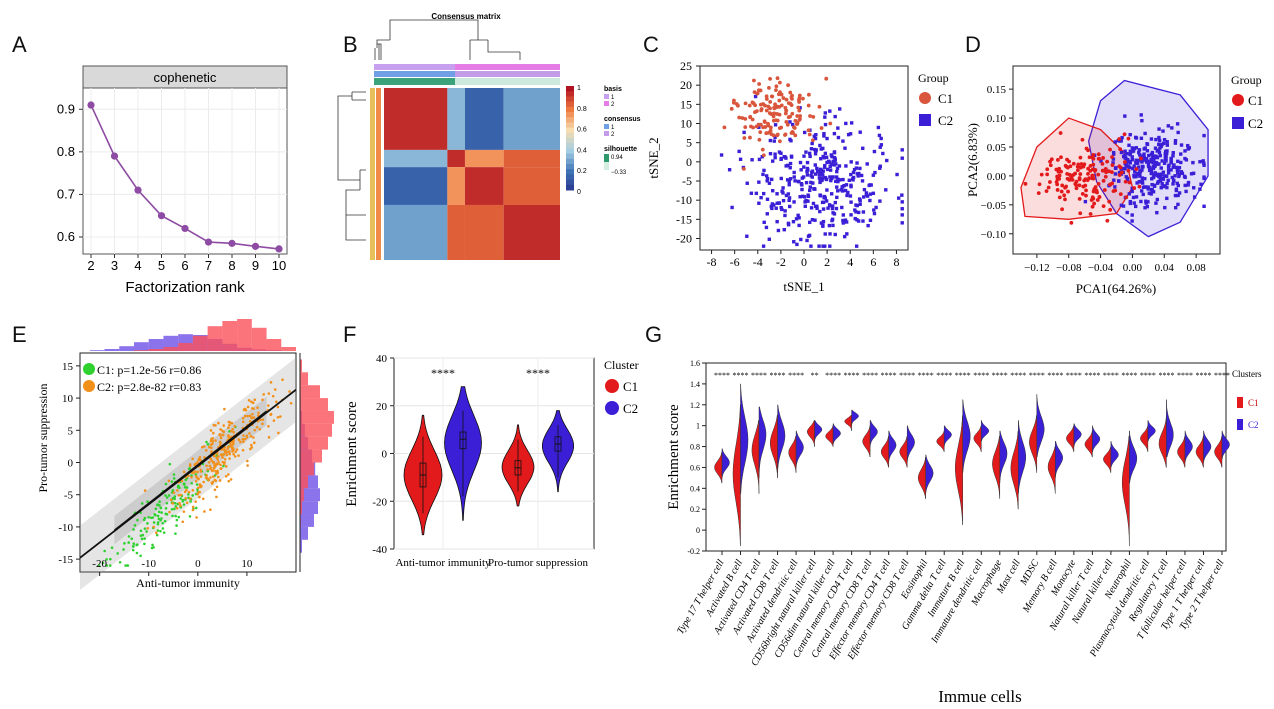 This screenshot has width=1274, height=709. What do you see at coordinates (316, 430) in the screenshot?
I see `panel-e-right-hist-c2-bar` at bounding box center [316, 430].